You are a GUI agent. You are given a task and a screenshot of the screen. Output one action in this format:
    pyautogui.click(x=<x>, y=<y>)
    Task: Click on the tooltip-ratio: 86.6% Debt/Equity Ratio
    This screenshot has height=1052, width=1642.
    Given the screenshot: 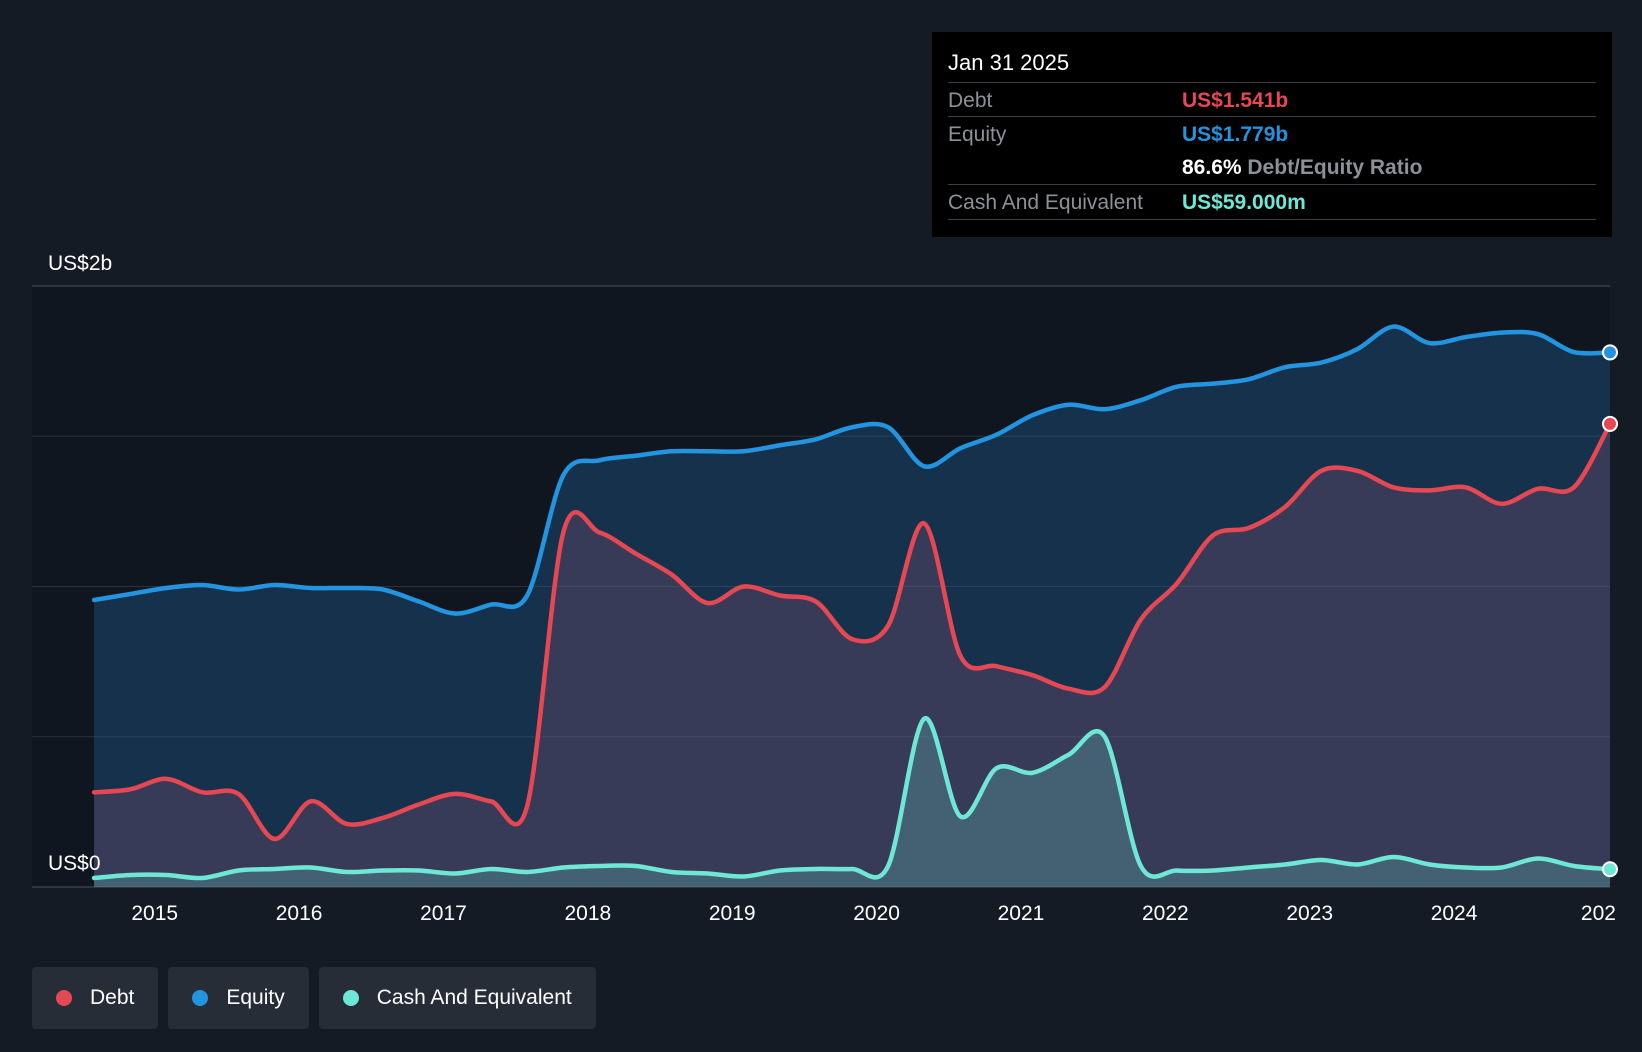 What is the action you would take?
    pyautogui.click(x=1302, y=168)
    